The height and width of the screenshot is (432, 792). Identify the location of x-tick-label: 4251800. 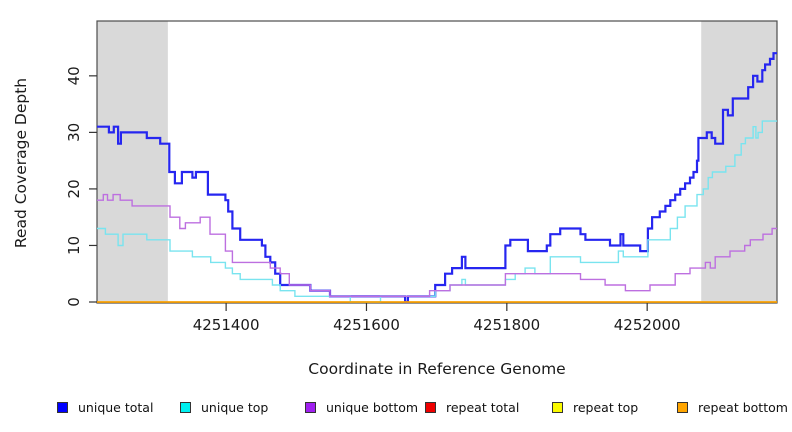
(506, 325).